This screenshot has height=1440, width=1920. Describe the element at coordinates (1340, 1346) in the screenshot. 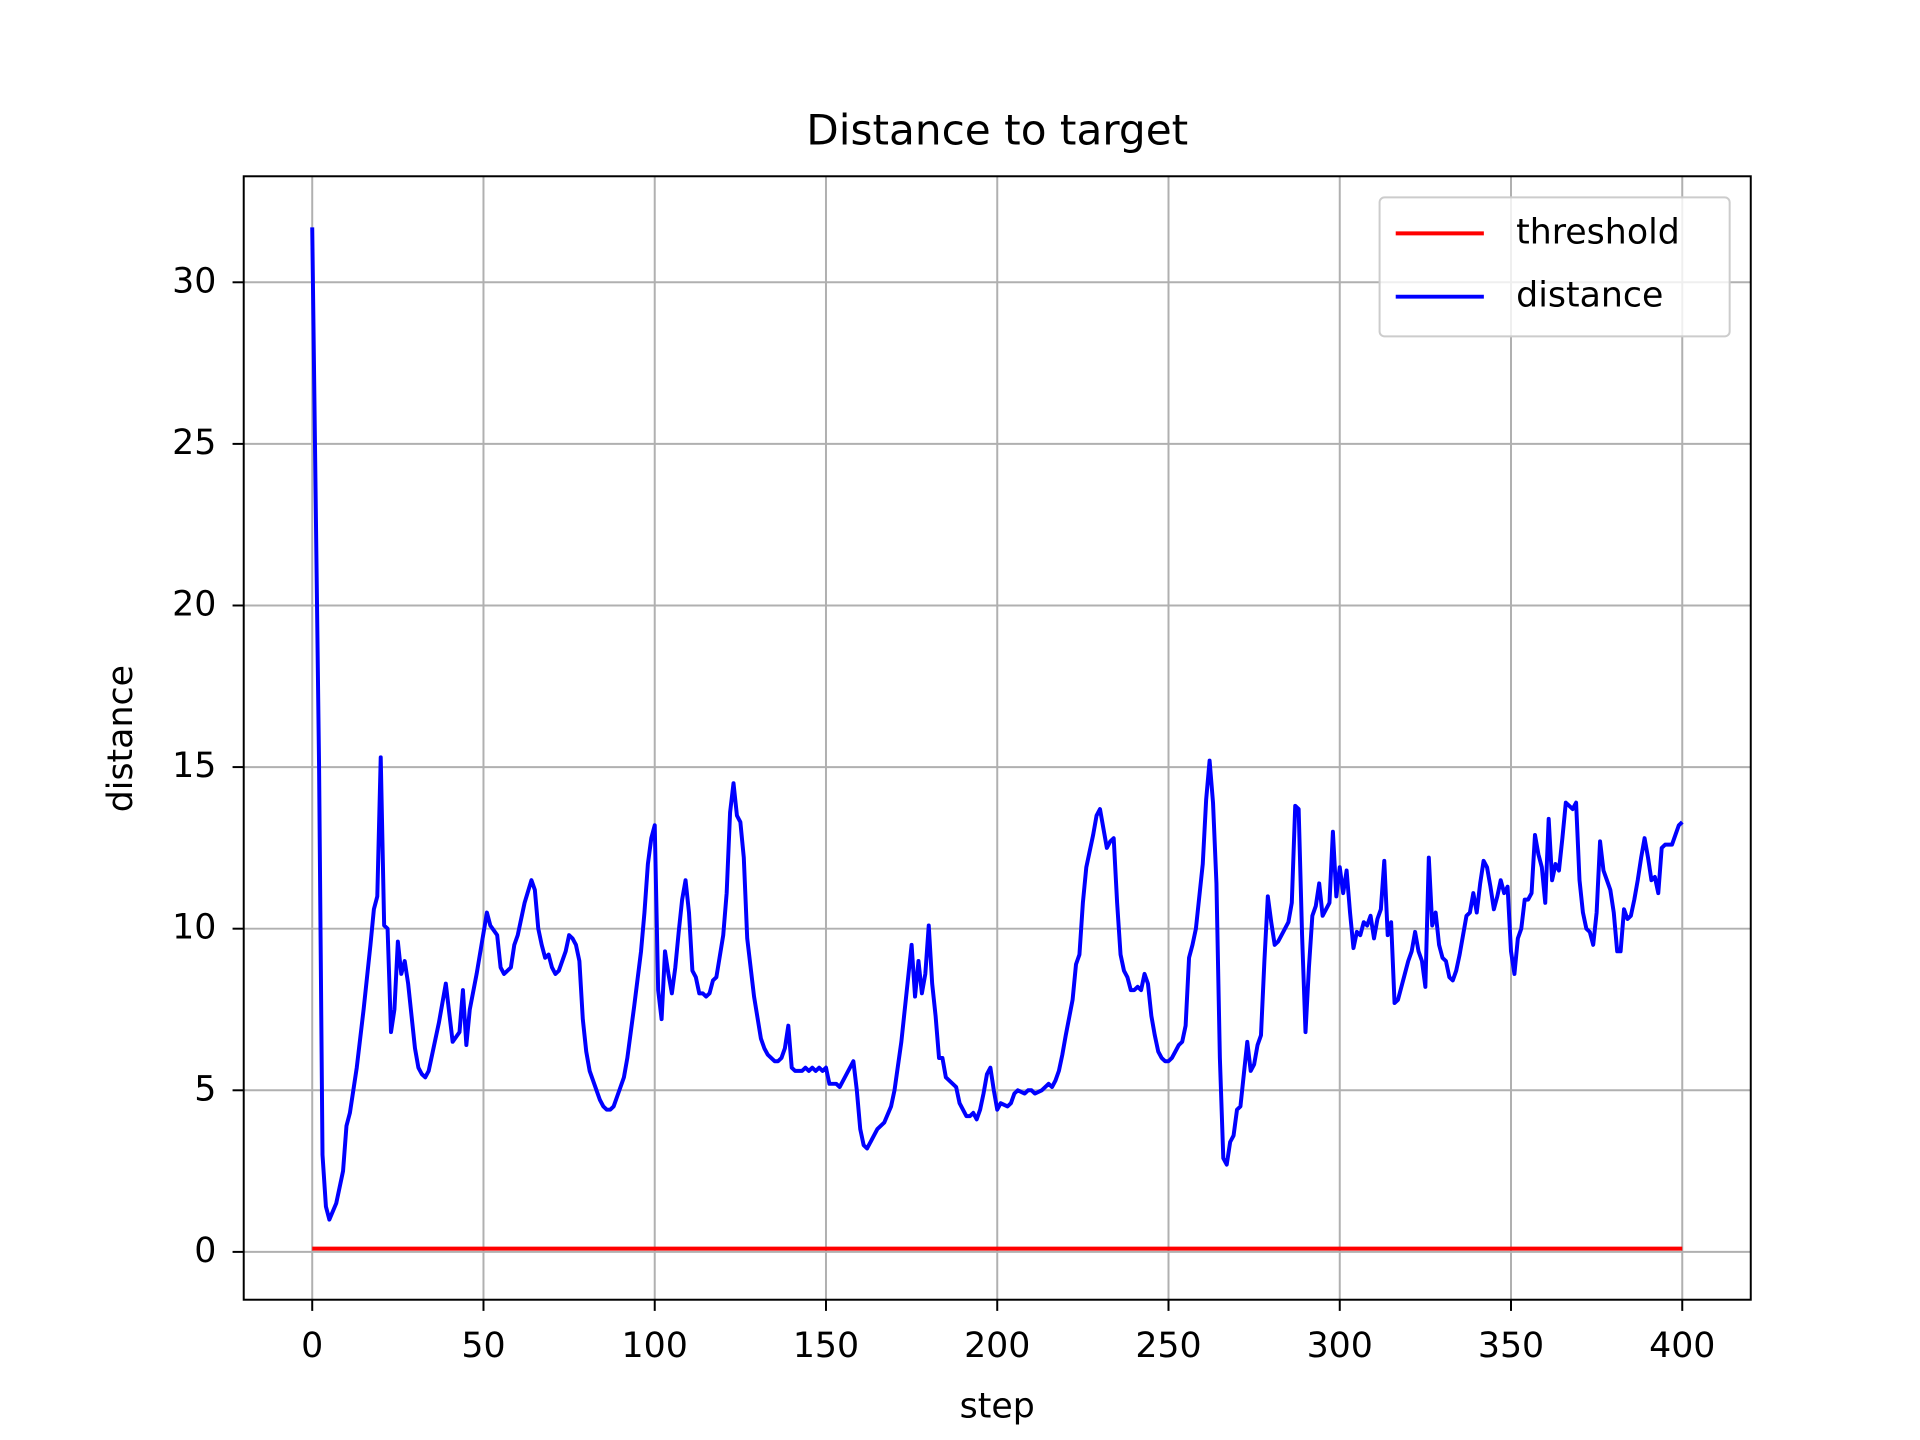

I see `x-tick-label: 300` at that location.